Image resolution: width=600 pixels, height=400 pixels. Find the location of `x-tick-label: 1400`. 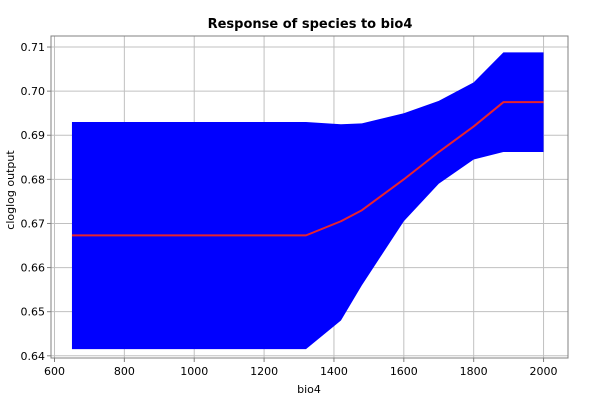

x-tick-label: 1400 is located at coordinates (334, 371).